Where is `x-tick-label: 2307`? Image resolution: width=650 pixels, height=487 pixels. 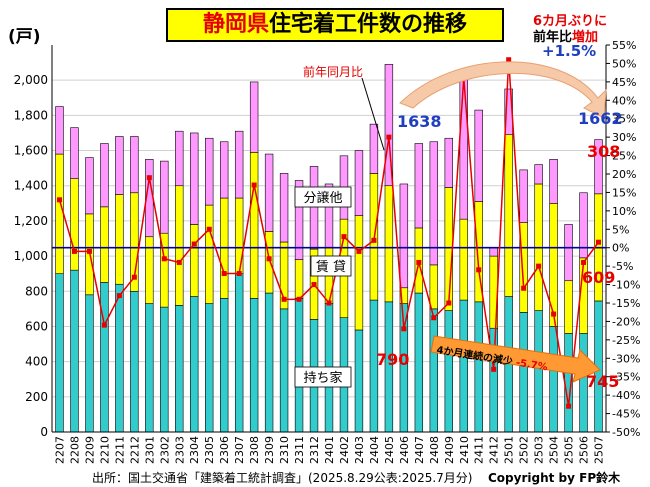
x-tick-label: 2307 is located at coordinates (239, 450).